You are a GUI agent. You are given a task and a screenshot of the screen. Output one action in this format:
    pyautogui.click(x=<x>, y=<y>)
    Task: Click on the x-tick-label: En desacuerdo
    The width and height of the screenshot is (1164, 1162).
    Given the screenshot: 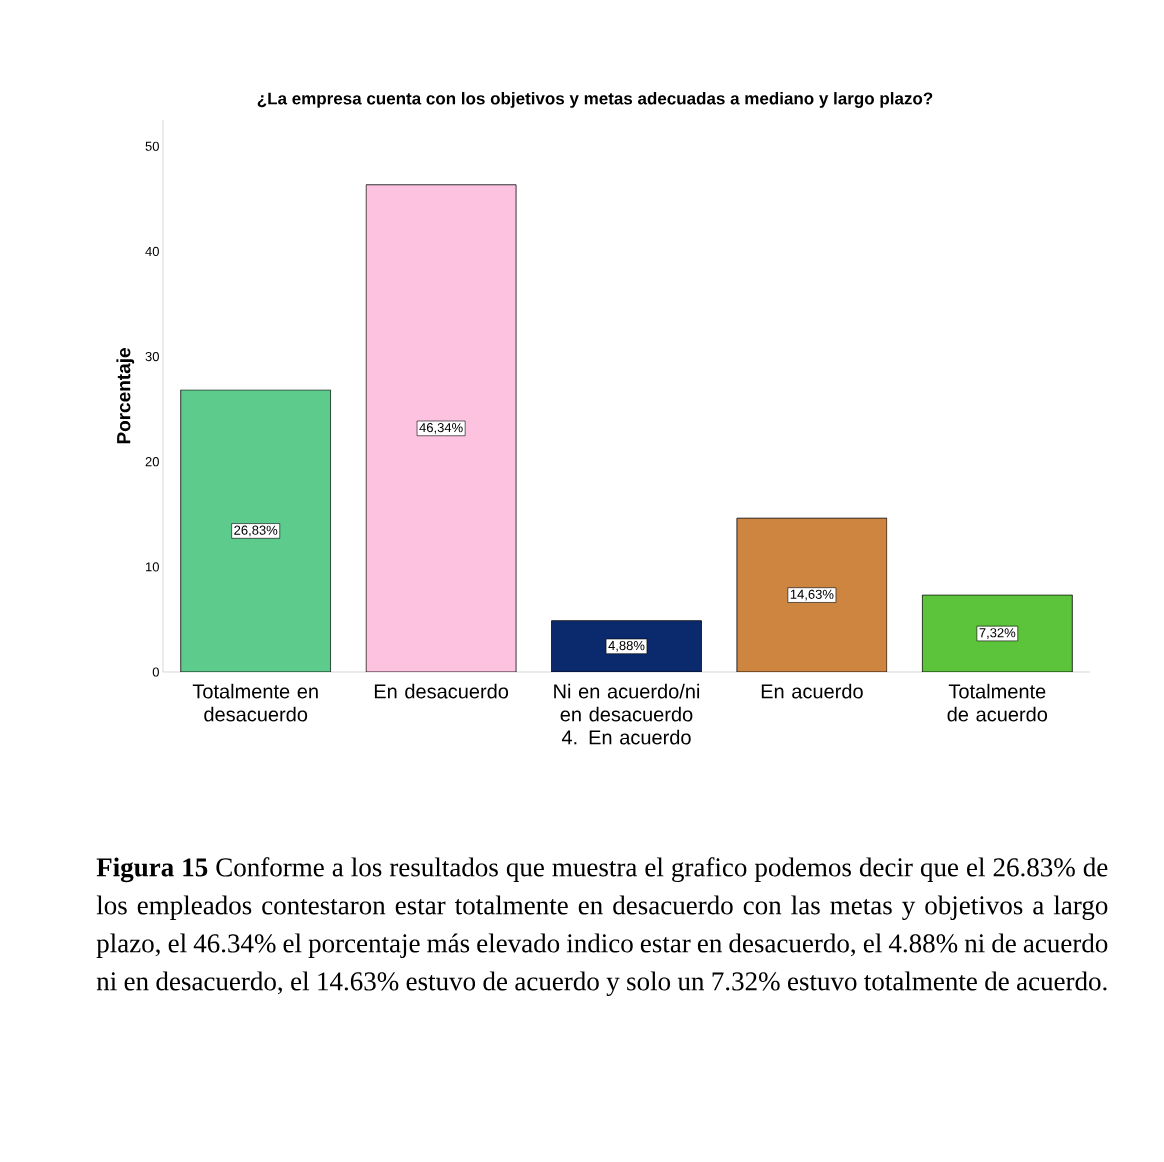 What is the action you would take?
    pyautogui.click(x=441, y=691)
    